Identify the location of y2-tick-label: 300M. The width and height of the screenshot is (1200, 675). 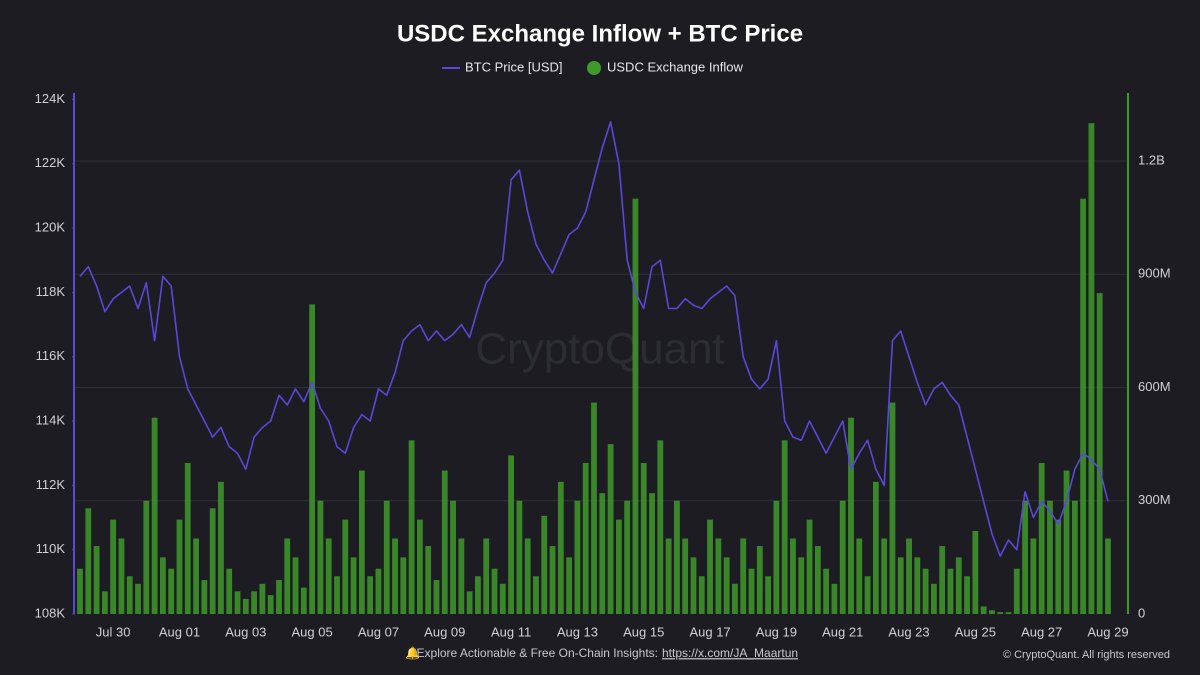
(1154, 499).